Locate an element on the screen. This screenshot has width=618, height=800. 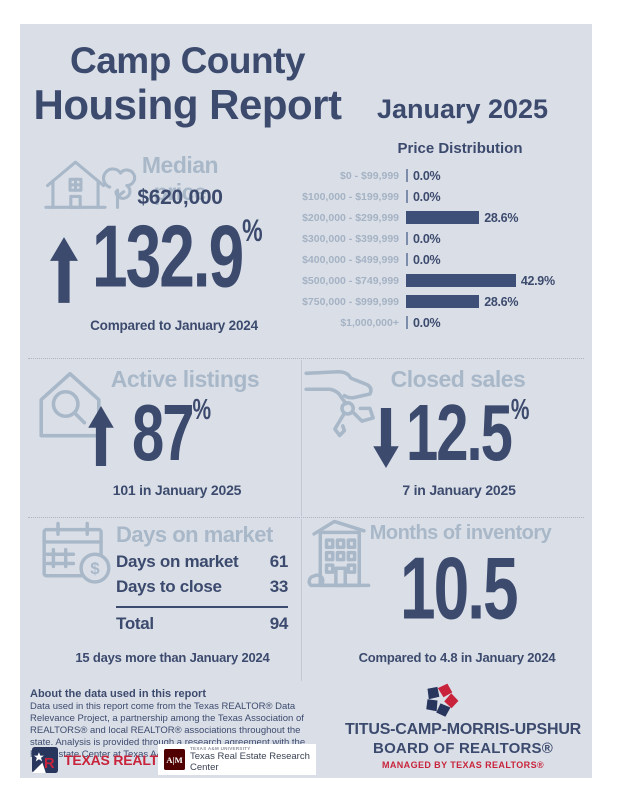
divider-row2 is located at coordinates (306, 517).